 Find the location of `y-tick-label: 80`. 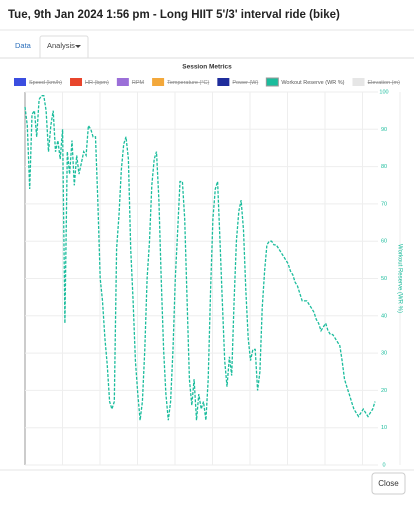

y-tick-label: 80 is located at coordinates (384, 167).